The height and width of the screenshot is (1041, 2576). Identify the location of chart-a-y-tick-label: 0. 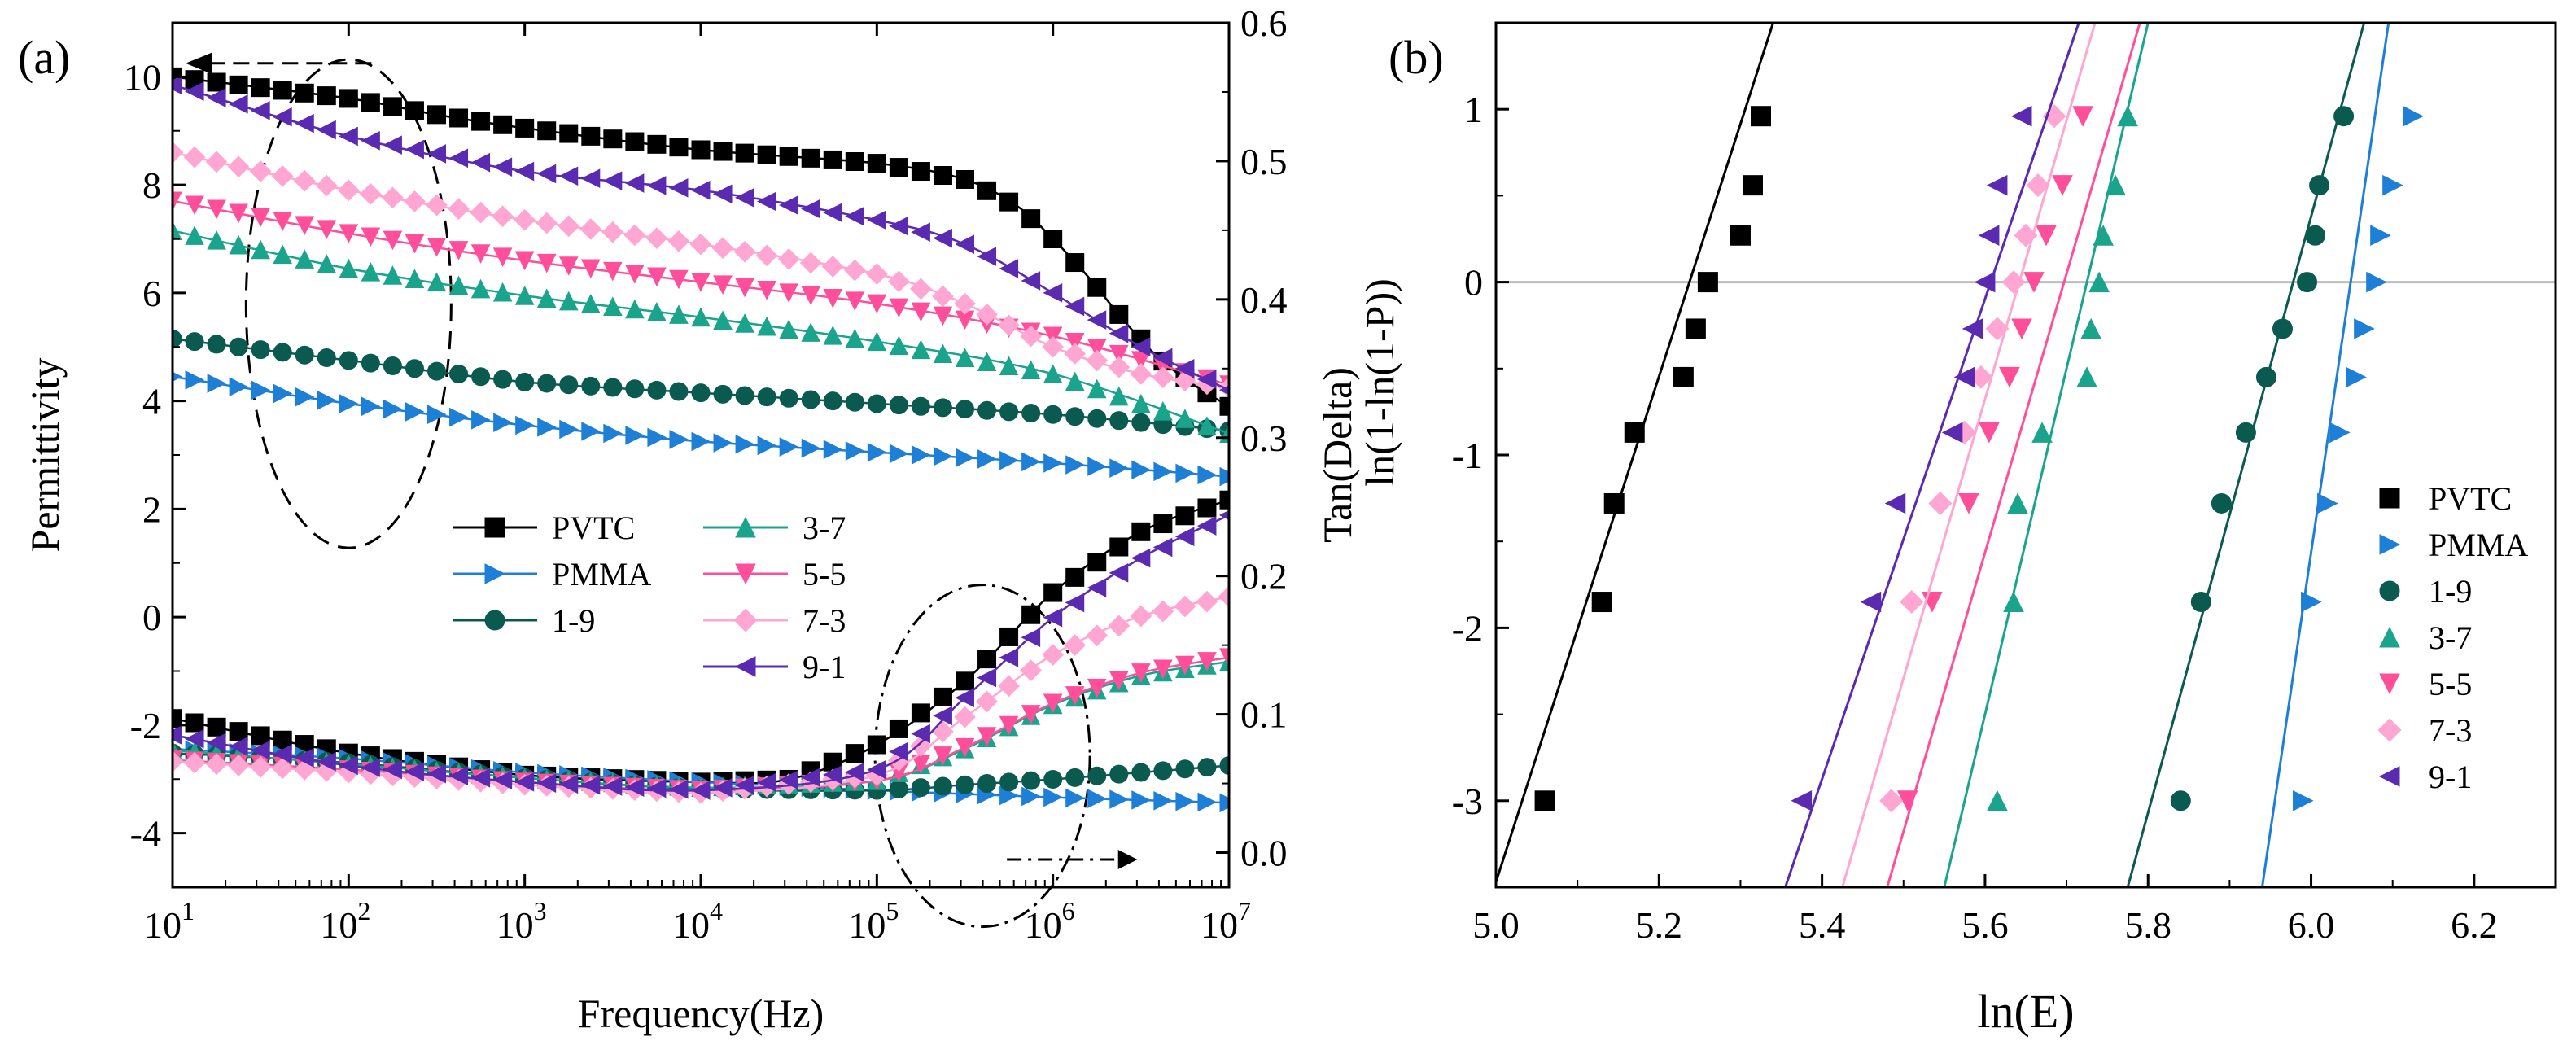
(151, 617).